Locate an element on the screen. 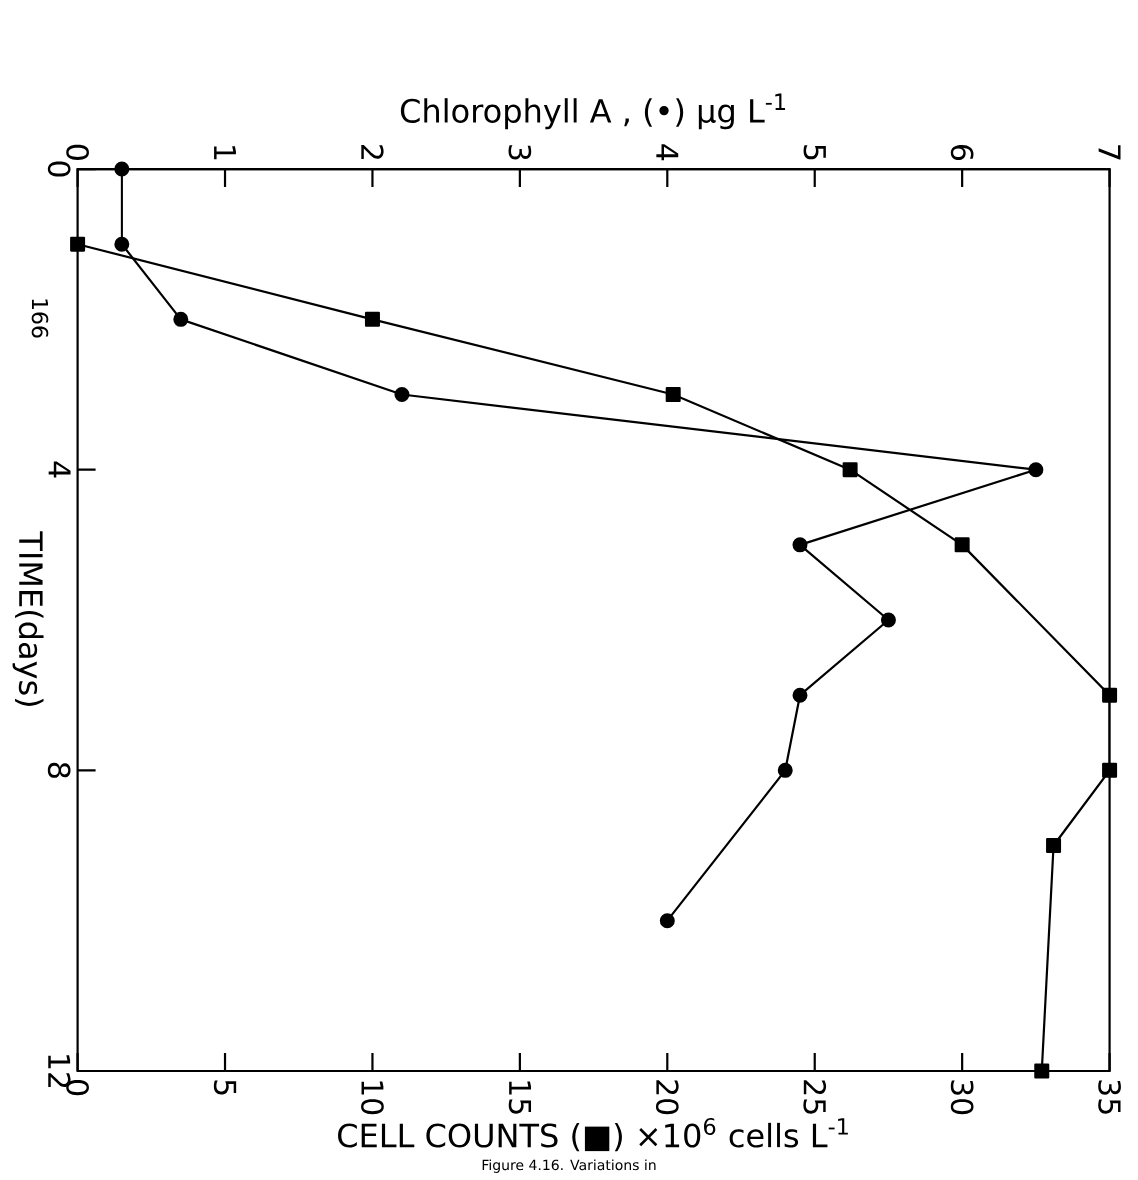 The height and width of the screenshot is (1180, 1138). text: 166 is located at coordinates (40, 318).